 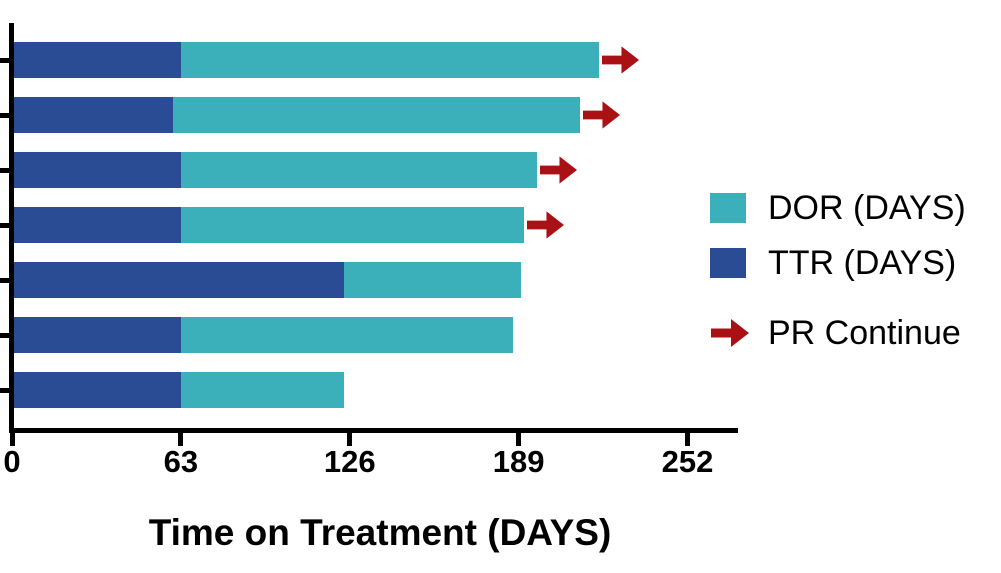 I want to click on x-tick-label: 126, so click(x=349, y=461).